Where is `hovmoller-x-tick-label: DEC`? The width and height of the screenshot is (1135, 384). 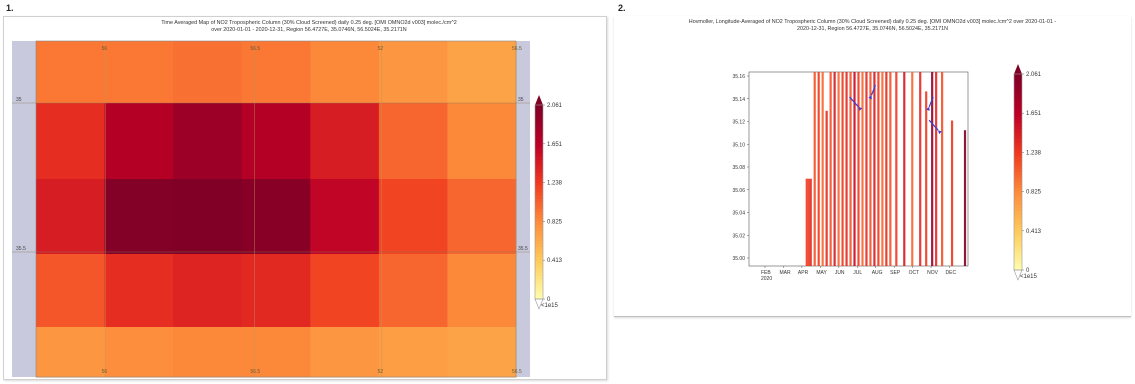 hovmoller-x-tick-label: DEC is located at coordinates (951, 273).